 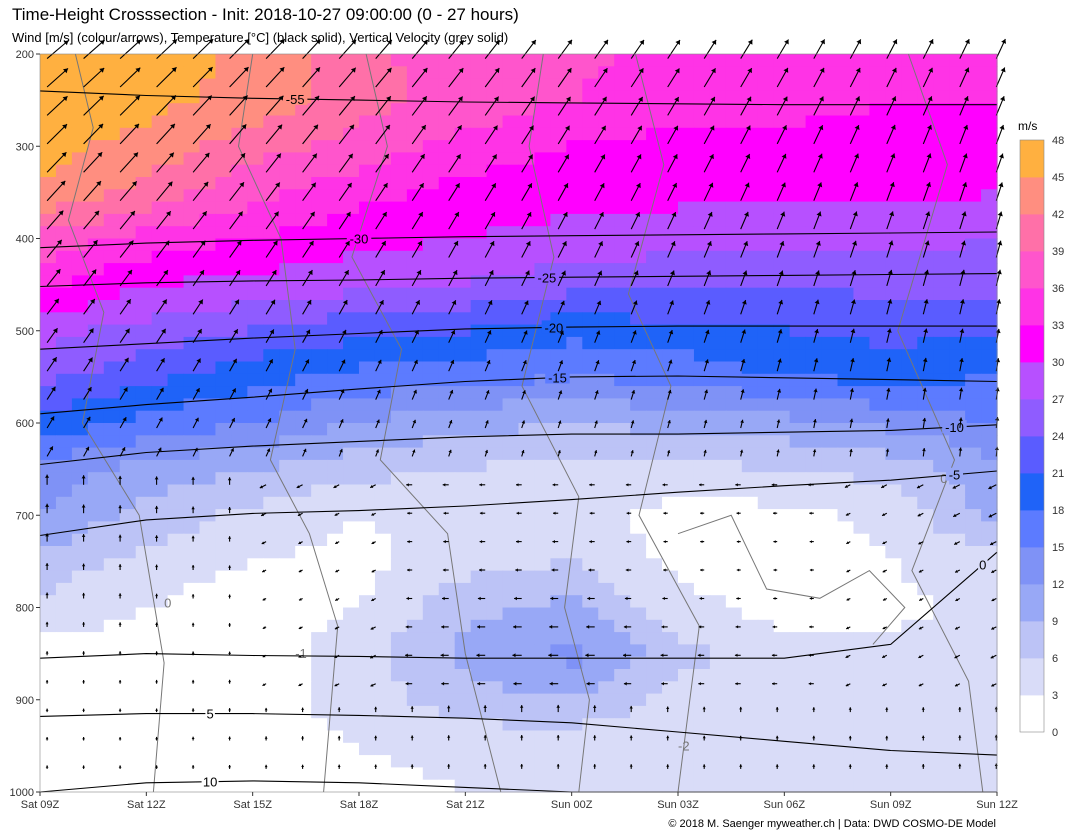 What do you see at coordinates (359, 238) in the screenshot?
I see `isotherm-label-bg` at bounding box center [359, 238].